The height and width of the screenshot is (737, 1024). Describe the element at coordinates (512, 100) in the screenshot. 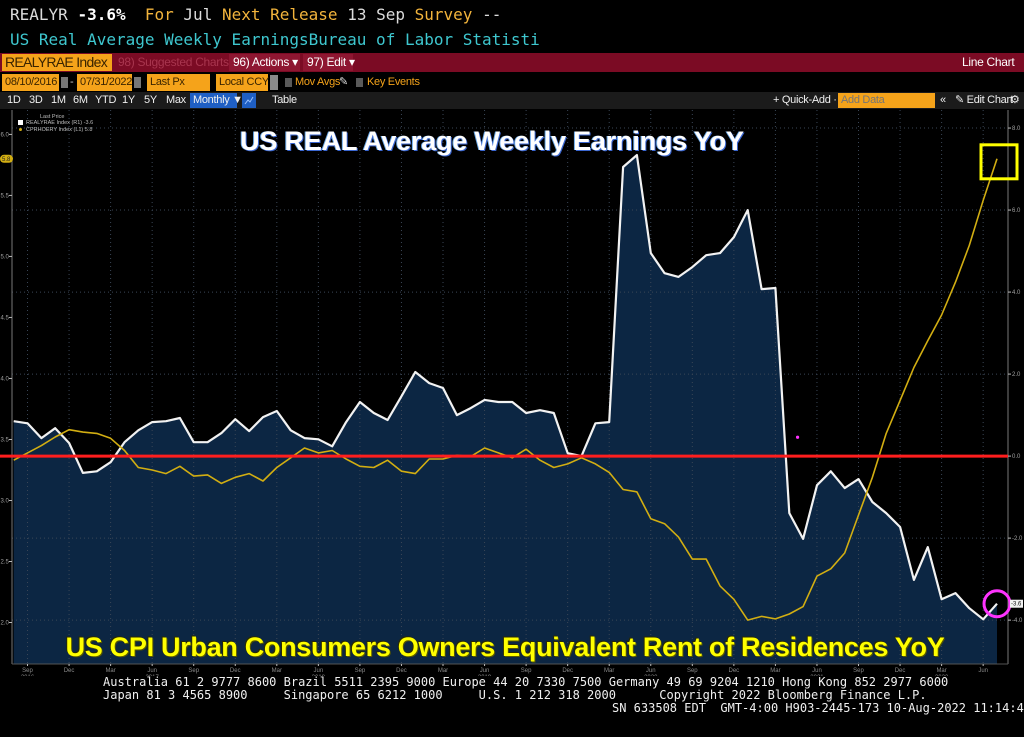

I see `range-bar` at that location.